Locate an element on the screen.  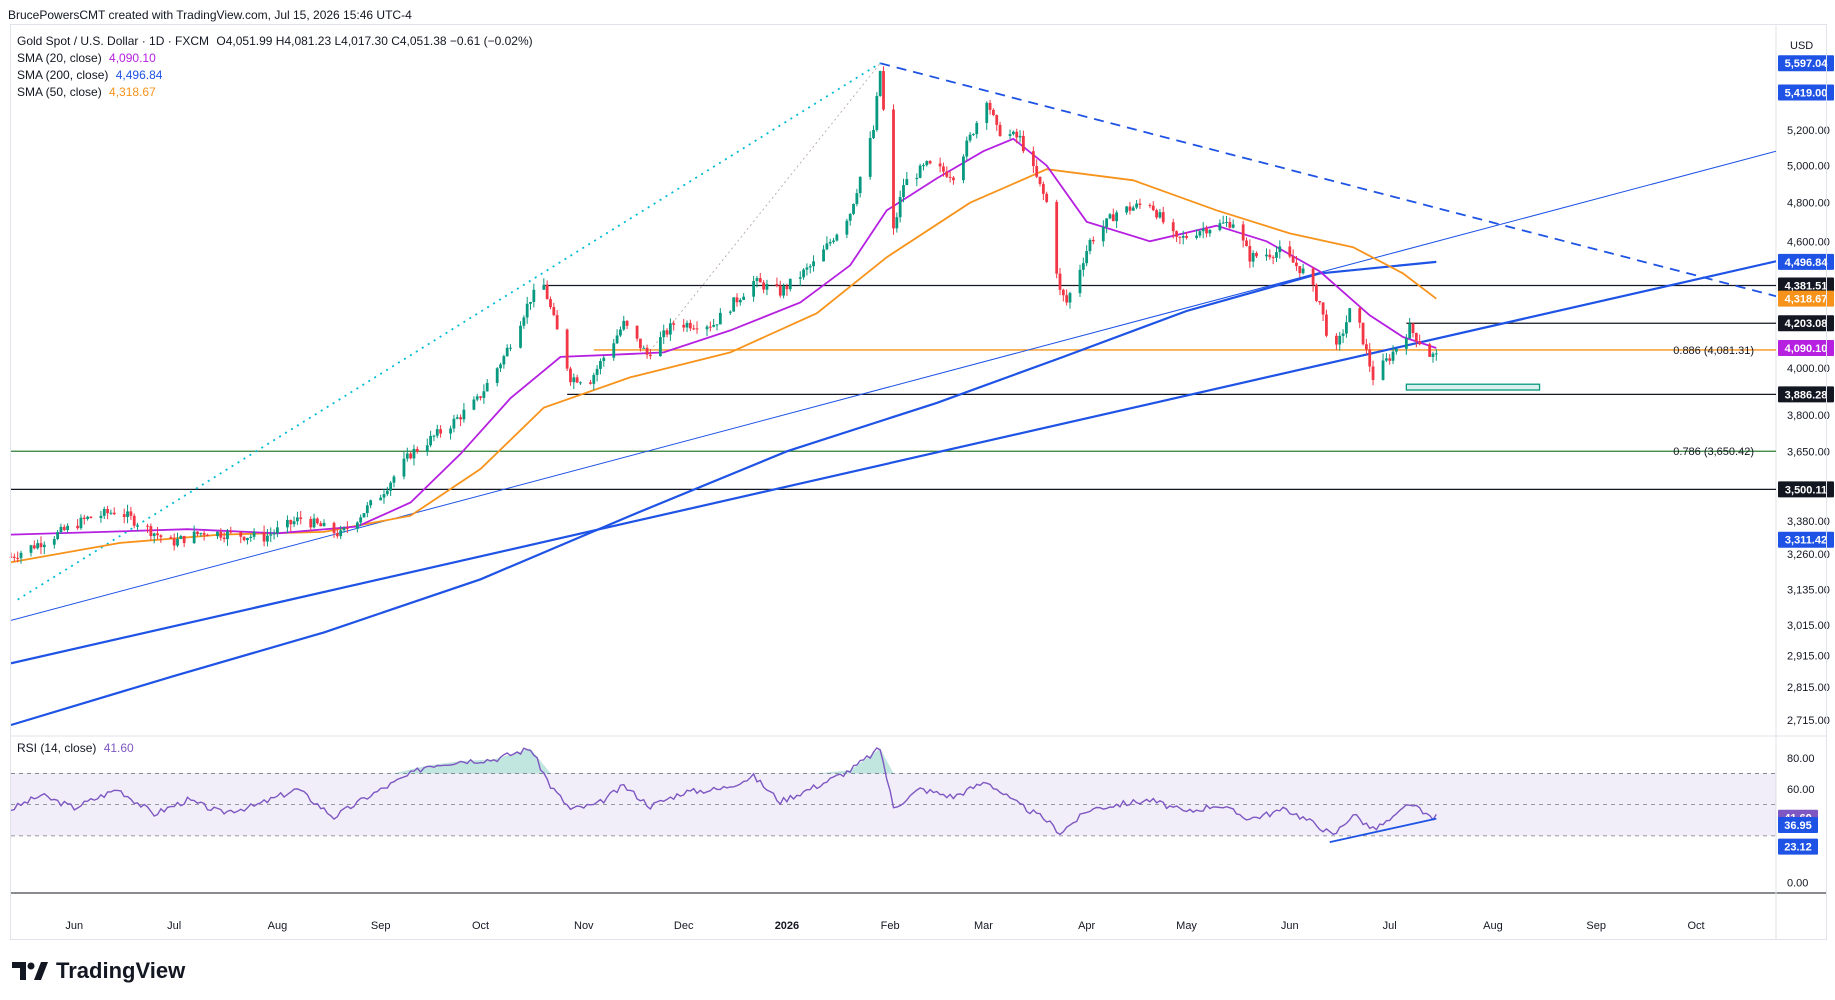
price-tick-label: 3,800.00 is located at coordinates (1808, 416).